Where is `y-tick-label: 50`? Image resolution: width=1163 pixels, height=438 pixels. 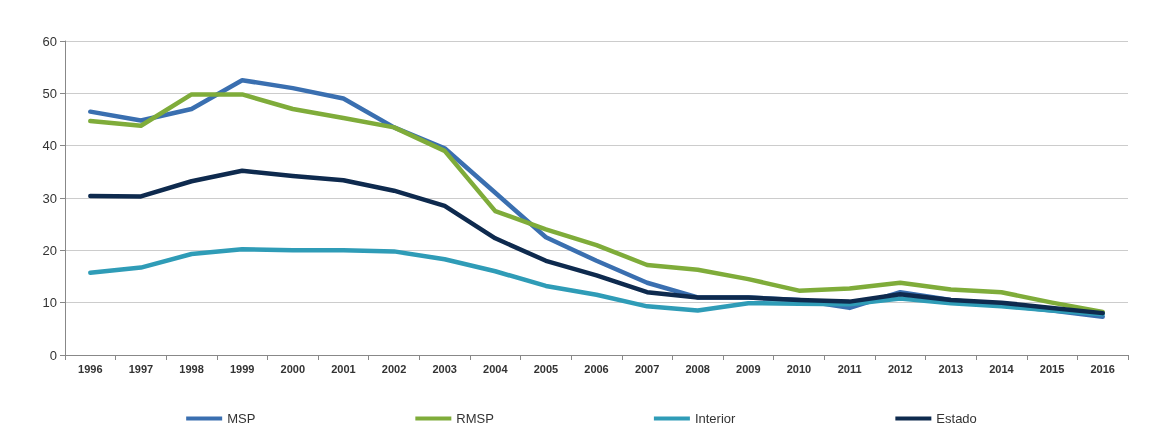 y-tick-label: 50 is located at coordinates (49, 93).